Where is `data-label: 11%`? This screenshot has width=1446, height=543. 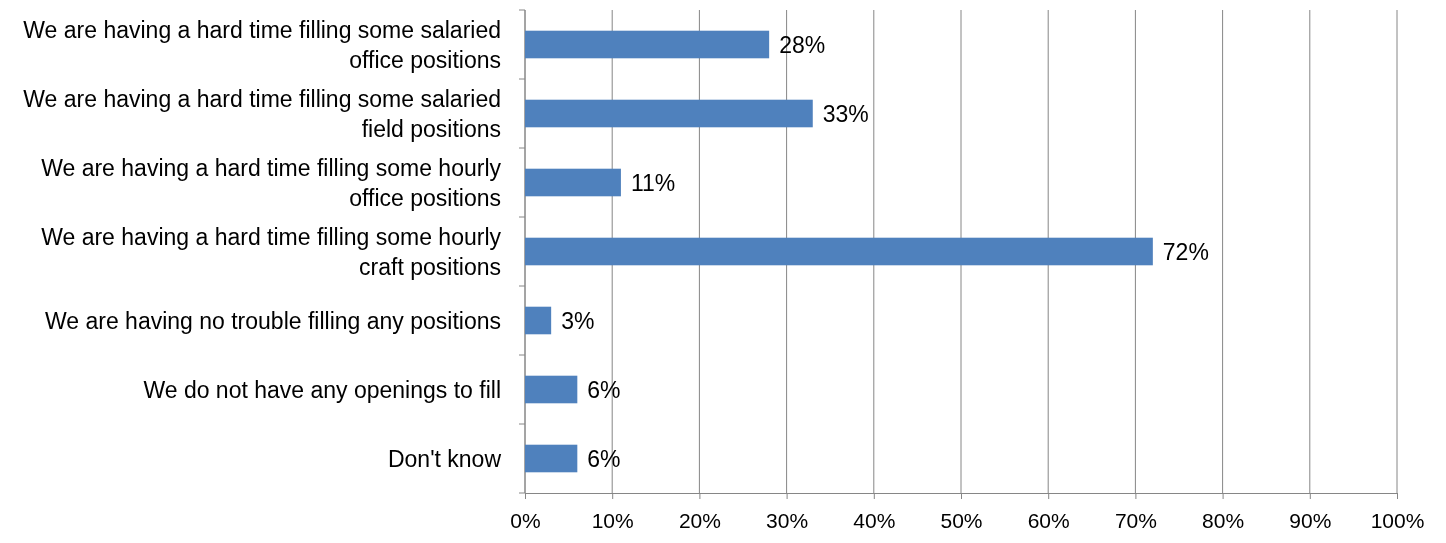
data-label: 11% is located at coordinates (653, 182).